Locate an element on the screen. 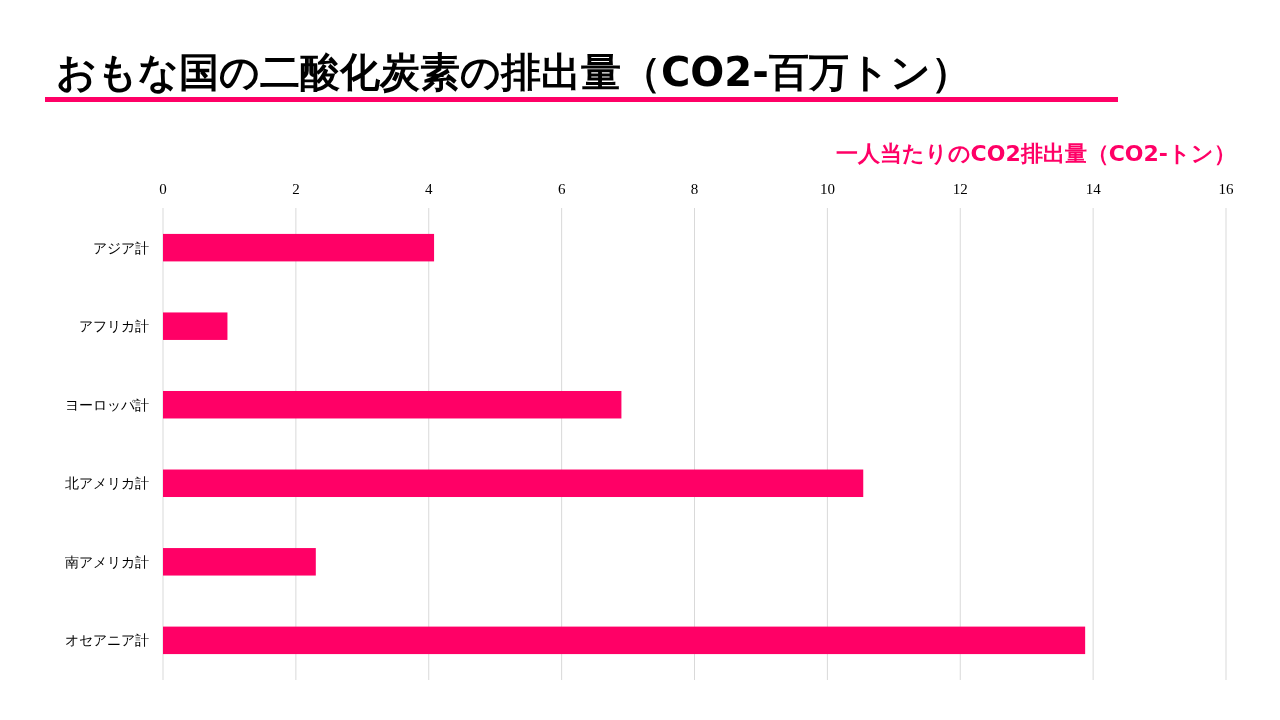 The width and height of the screenshot is (1280, 720). y-tick-label: 北アメリカ計 is located at coordinates (107, 483).